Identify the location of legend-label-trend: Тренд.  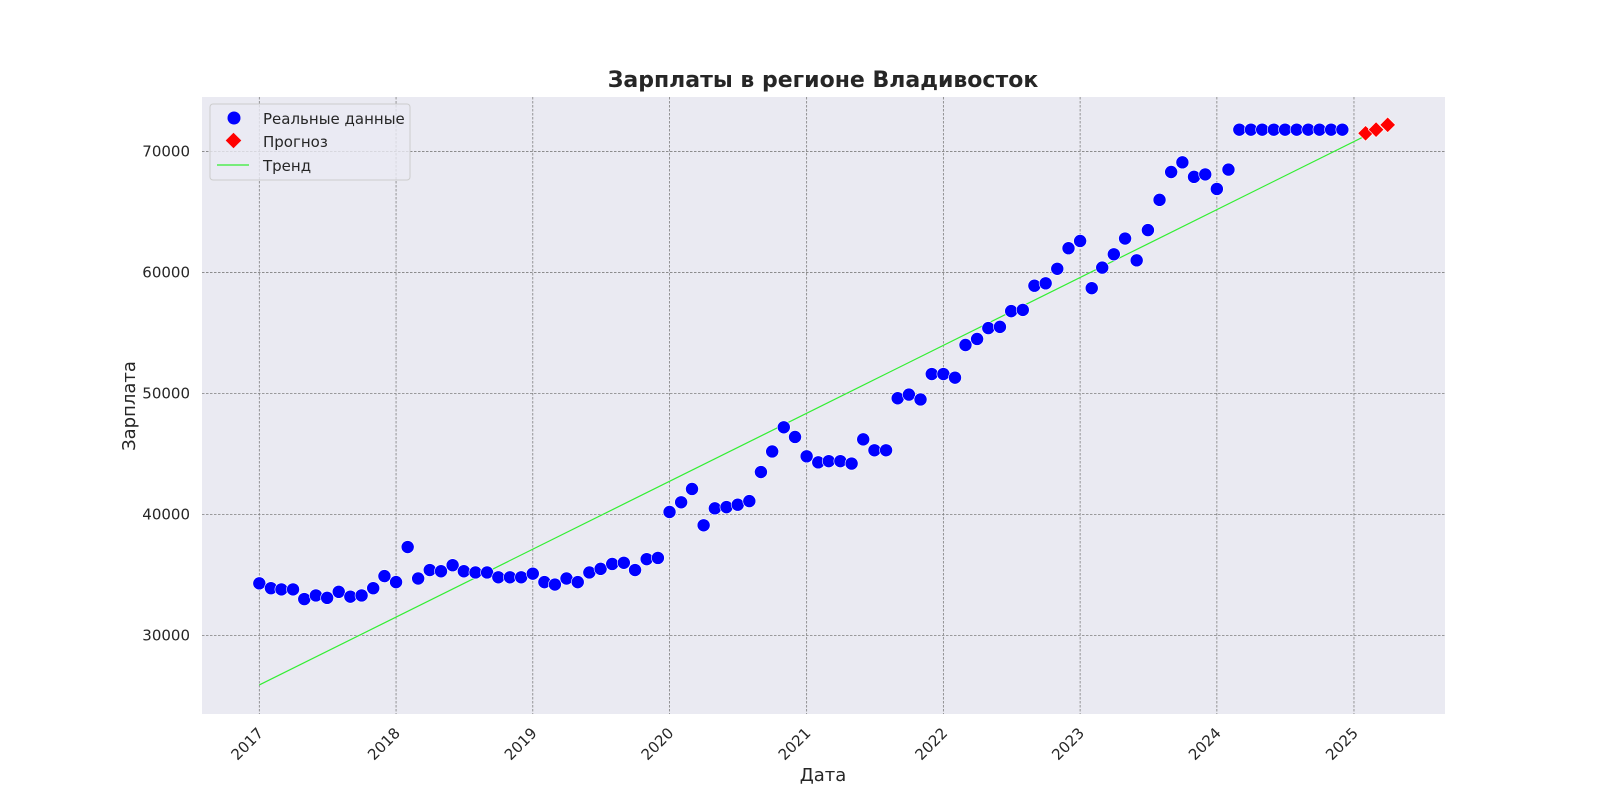
(286, 166).